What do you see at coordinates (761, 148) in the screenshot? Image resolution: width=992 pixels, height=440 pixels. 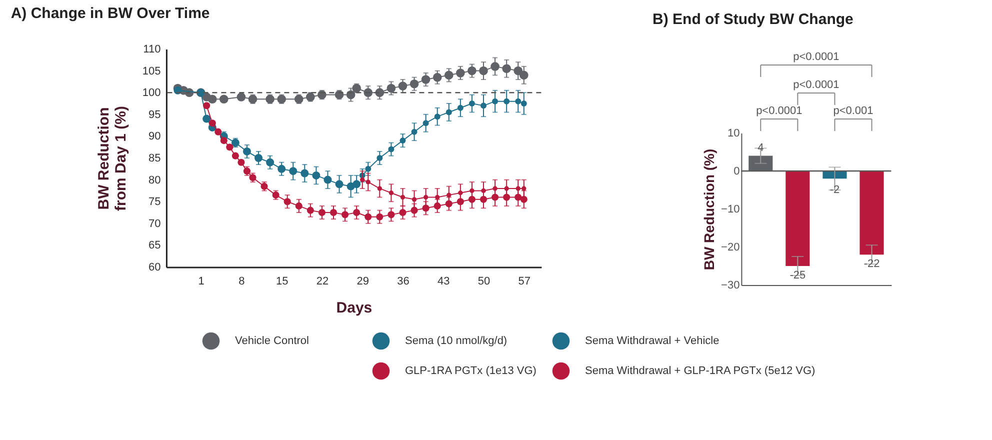 I see `data-label: 4` at bounding box center [761, 148].